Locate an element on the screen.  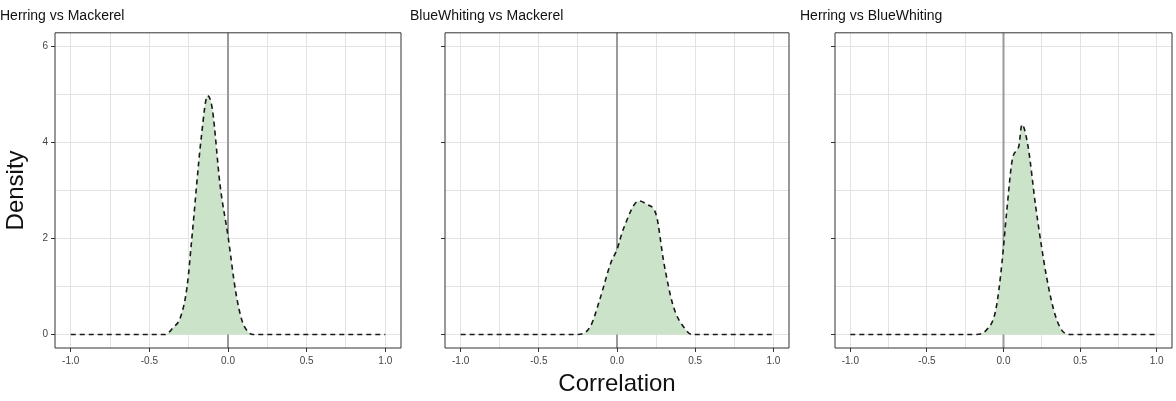
y-tick-label: 6 is located at coordinates (45, 45).